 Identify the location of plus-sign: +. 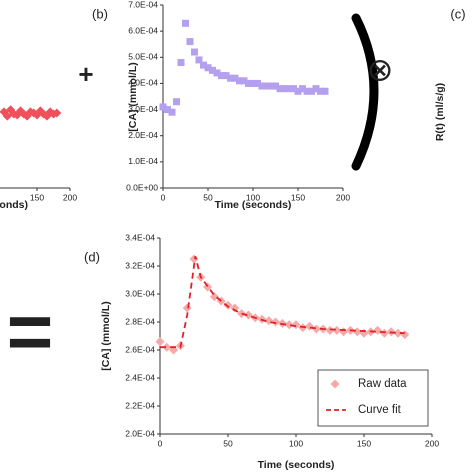
(85, 74).